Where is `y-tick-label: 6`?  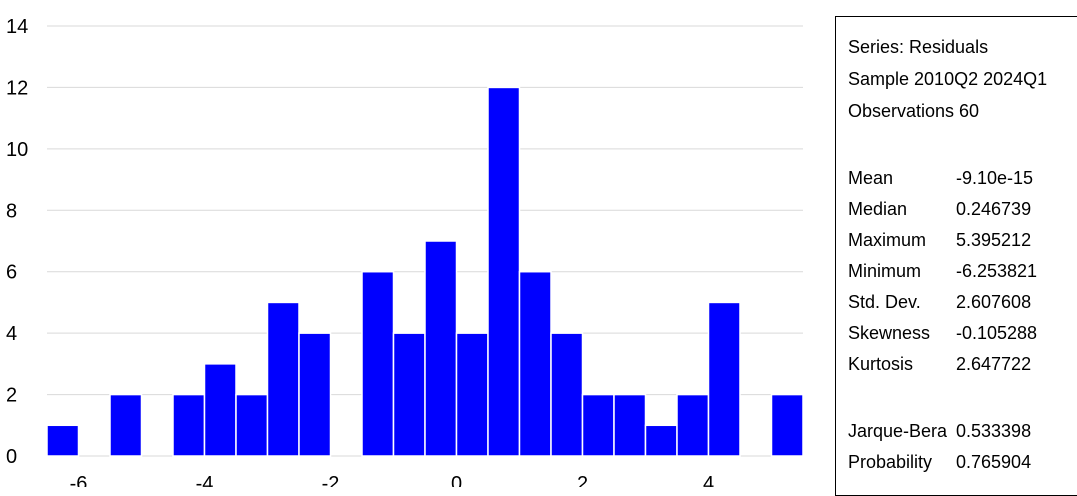 y-tick-label: 6 is located at coordinates (11, 273).